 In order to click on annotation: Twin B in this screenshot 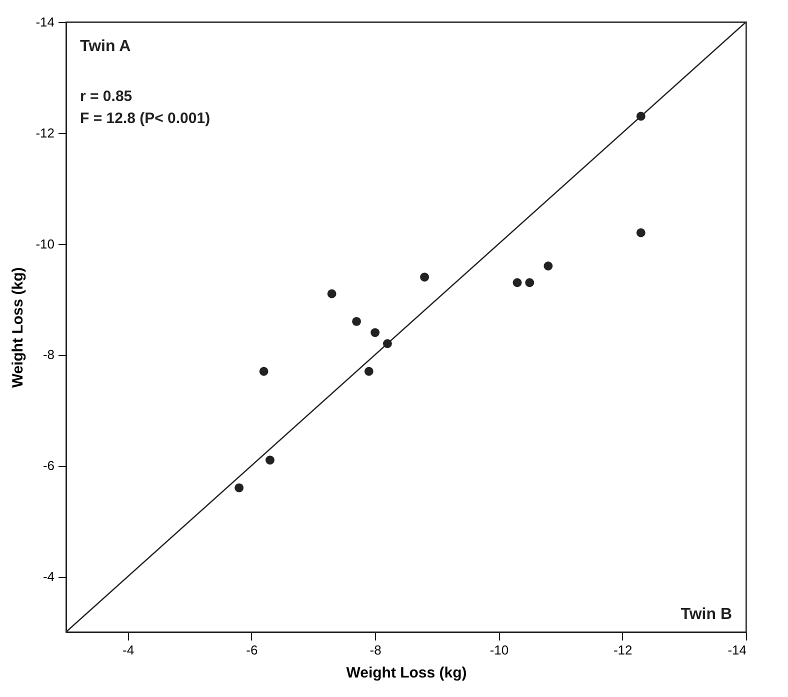, I will do `click(706, 614)`.